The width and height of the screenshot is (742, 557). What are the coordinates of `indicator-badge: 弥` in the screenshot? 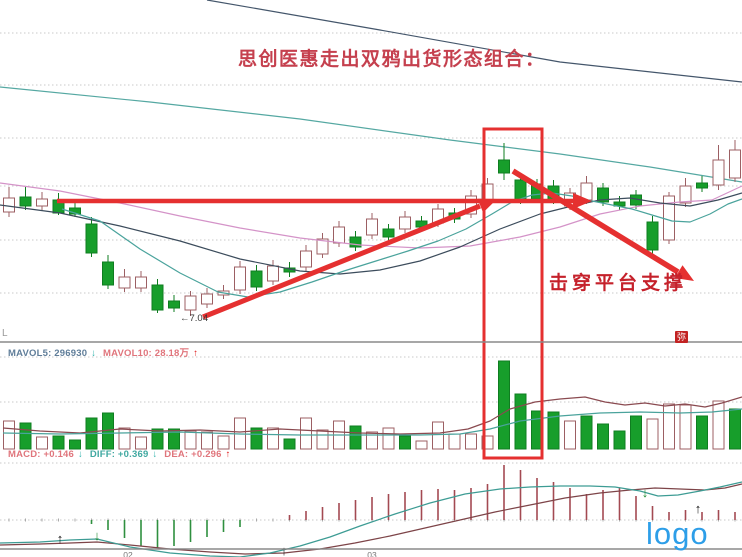 It's located at (681, 337).